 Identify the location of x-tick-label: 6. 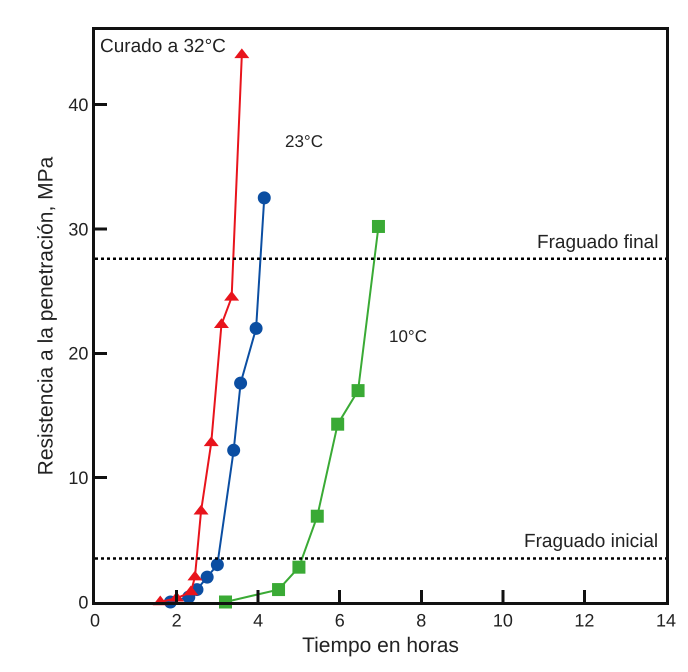
(339, 620).